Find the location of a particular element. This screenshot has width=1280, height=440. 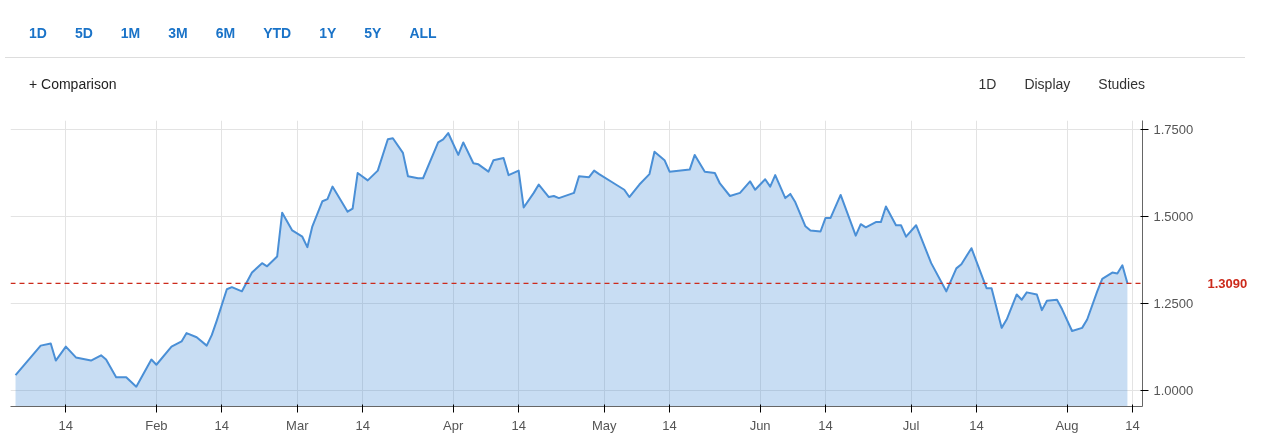

text: 3M is located at coordinates (178, 33).